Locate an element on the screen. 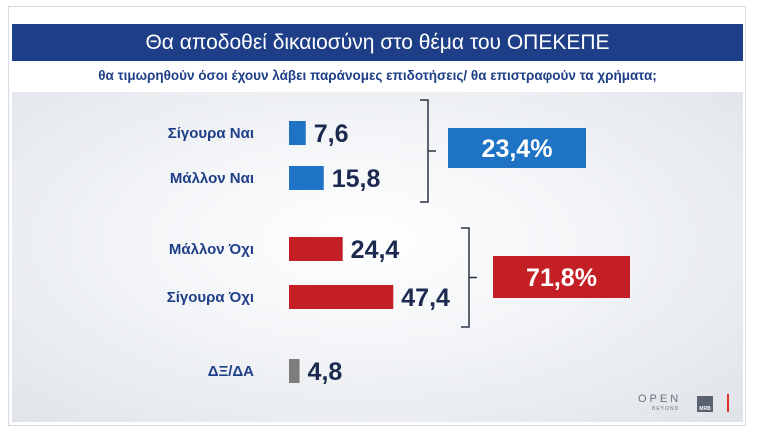  value-label-3: 24,4 is located at coordinates (375, 250).